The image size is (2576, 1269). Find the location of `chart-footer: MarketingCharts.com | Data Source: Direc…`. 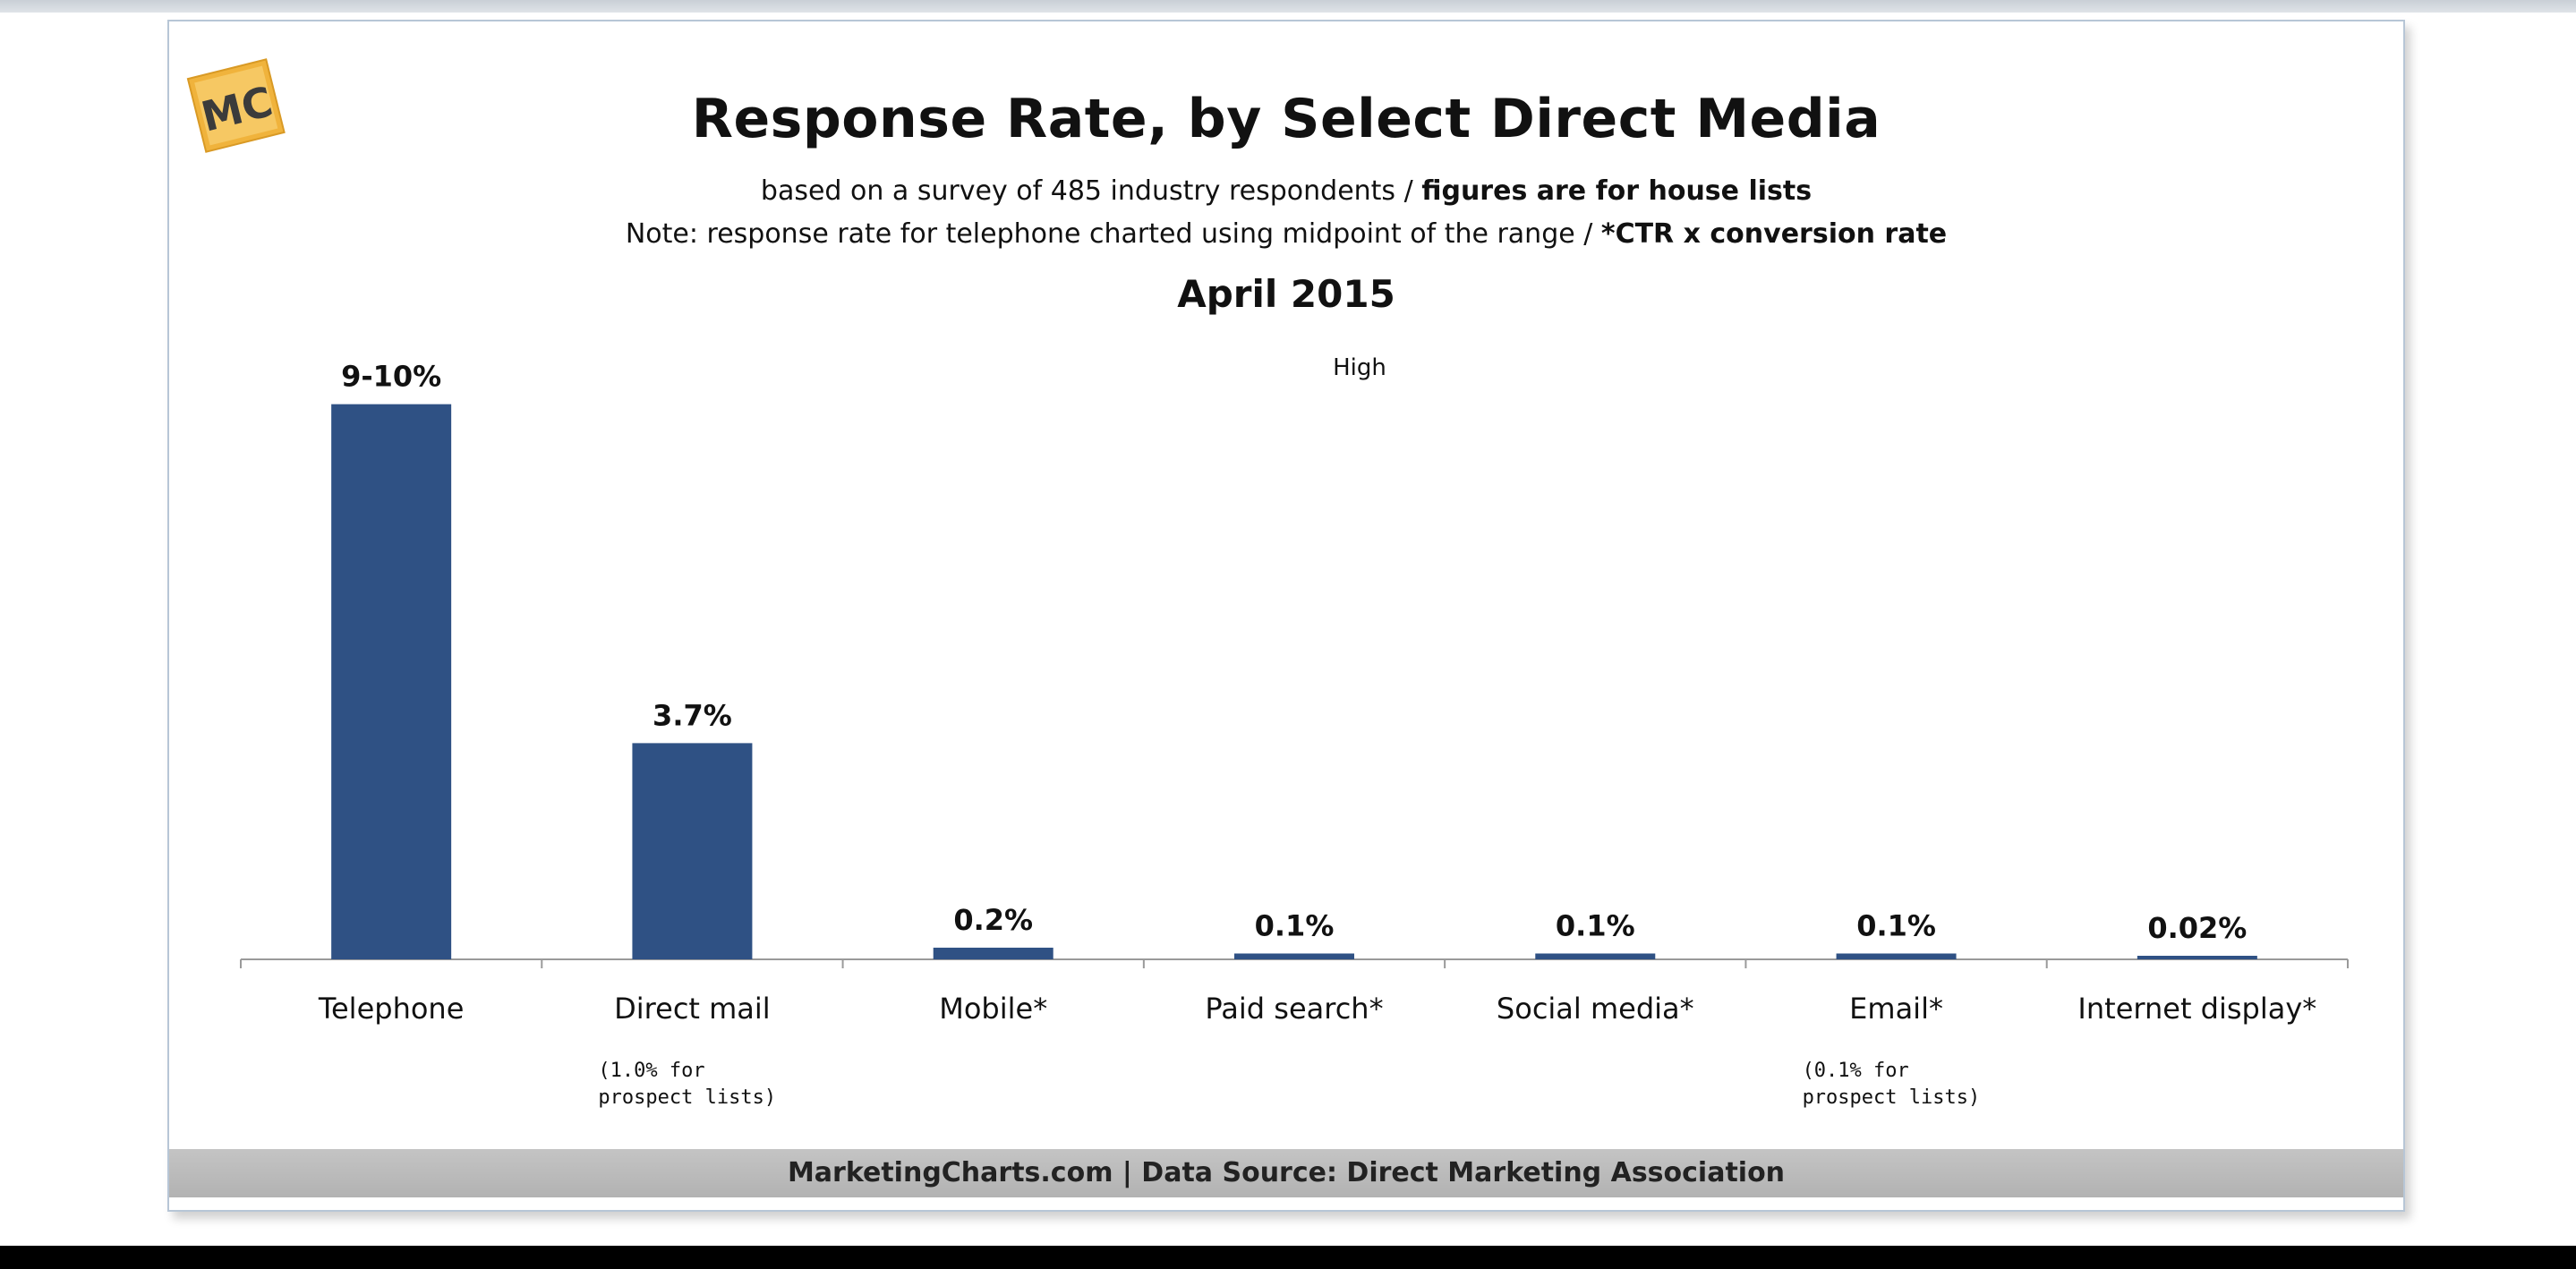

chart-footer: MarketingCharts.com | Data Source: Direc… is located at coordinates (1286, 1173).